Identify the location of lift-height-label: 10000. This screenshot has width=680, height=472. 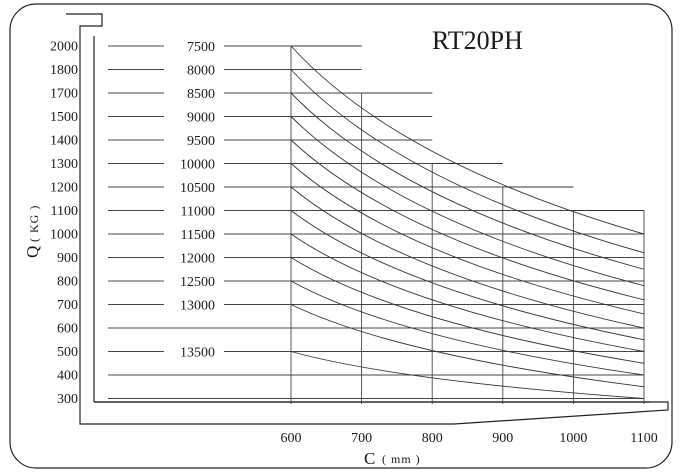
(197, 165).